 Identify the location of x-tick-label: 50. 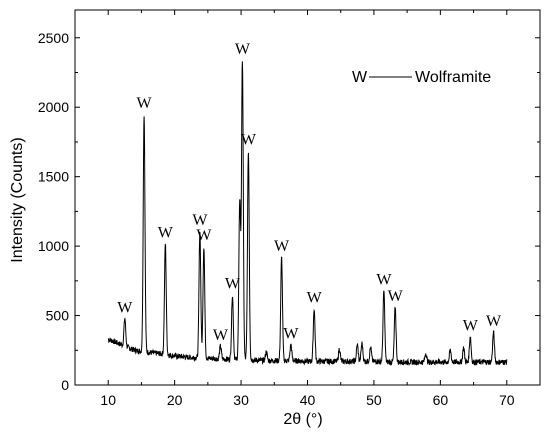
(374, 400).